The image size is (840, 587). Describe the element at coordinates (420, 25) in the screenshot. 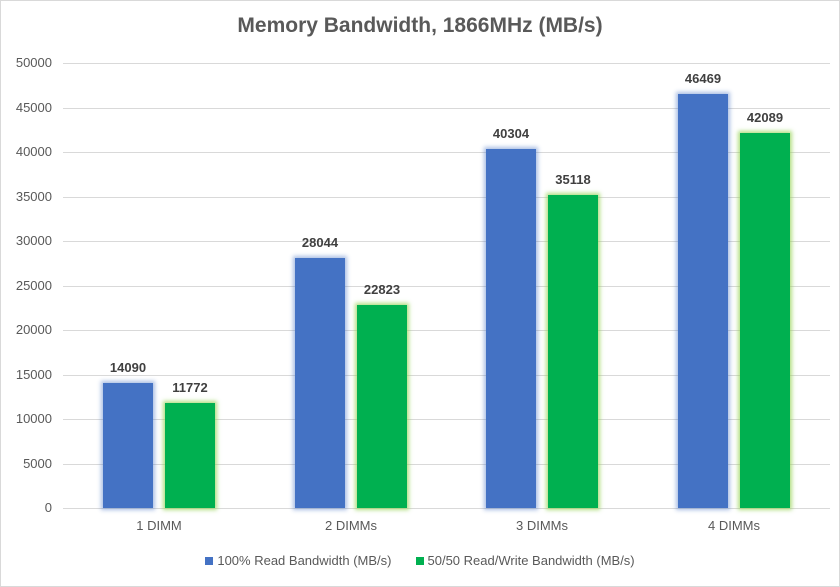

I see `chart-title: Memory Bandwidth, 1866MHz (MB/s)` at that location.